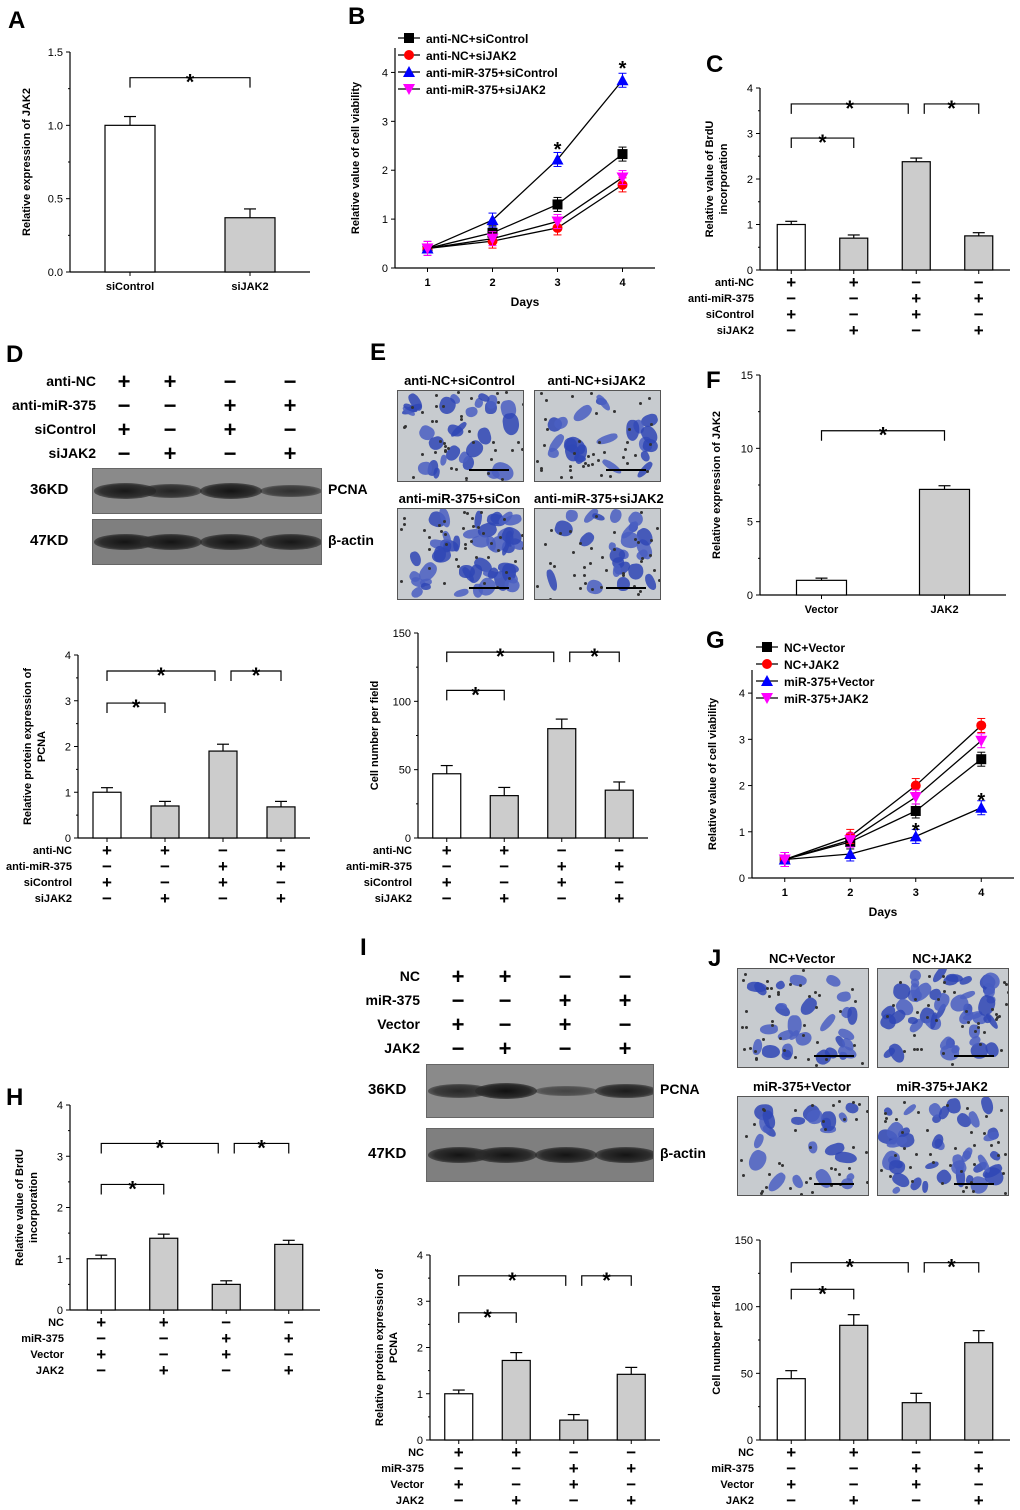 This screenshot has width=1020, height=1510. Describe the element at coordinates (916, 216) in the screenshot. I see `C-bar` at that location.